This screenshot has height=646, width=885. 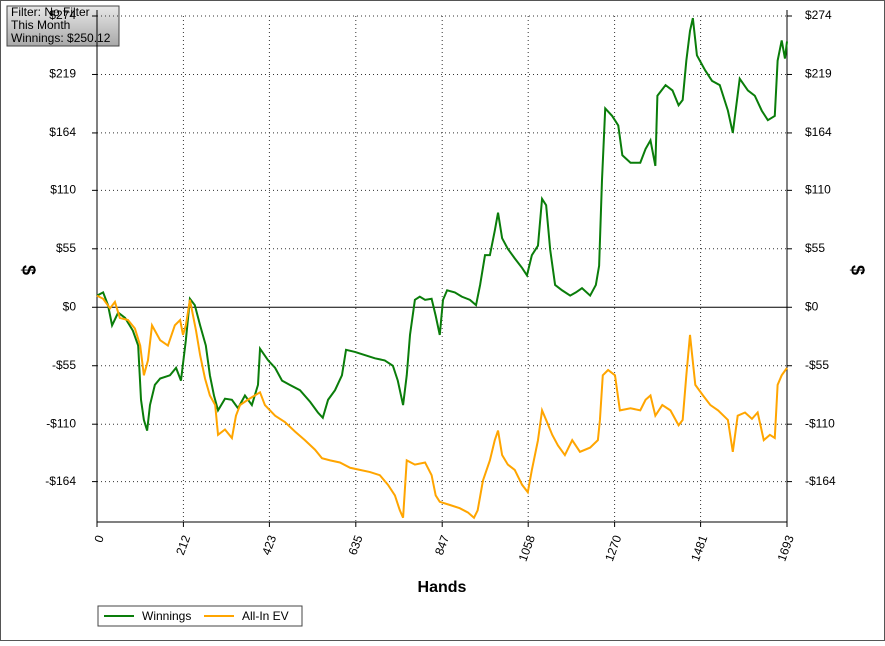 I want to click on y2-tick-label: -$110, so click(x=820, y=423).